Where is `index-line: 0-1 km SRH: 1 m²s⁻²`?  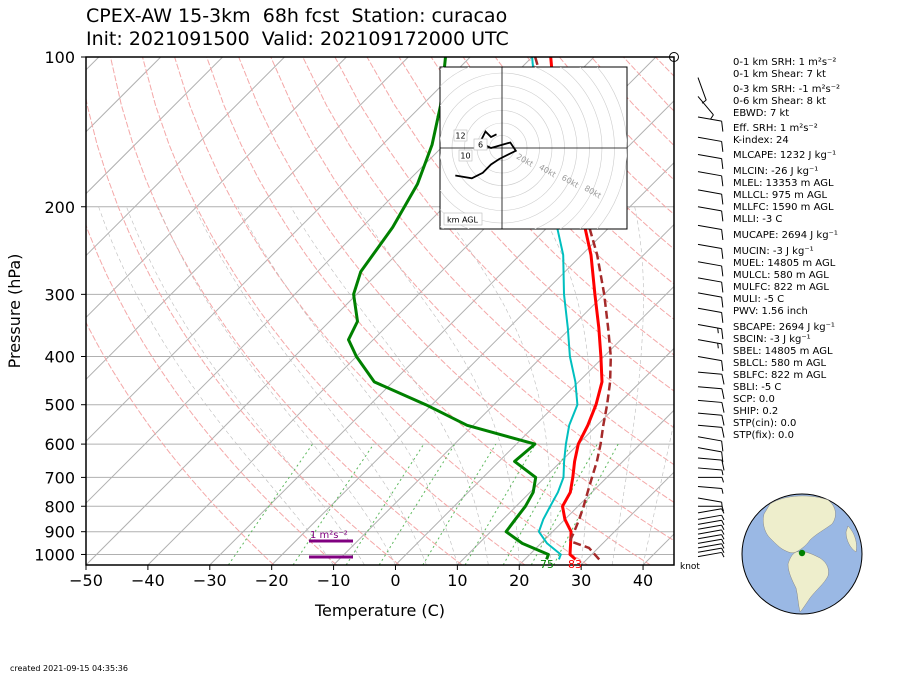
index-line: 0-1 km SRH: 1 m²s⁻² is located at coordinates (785, 62).